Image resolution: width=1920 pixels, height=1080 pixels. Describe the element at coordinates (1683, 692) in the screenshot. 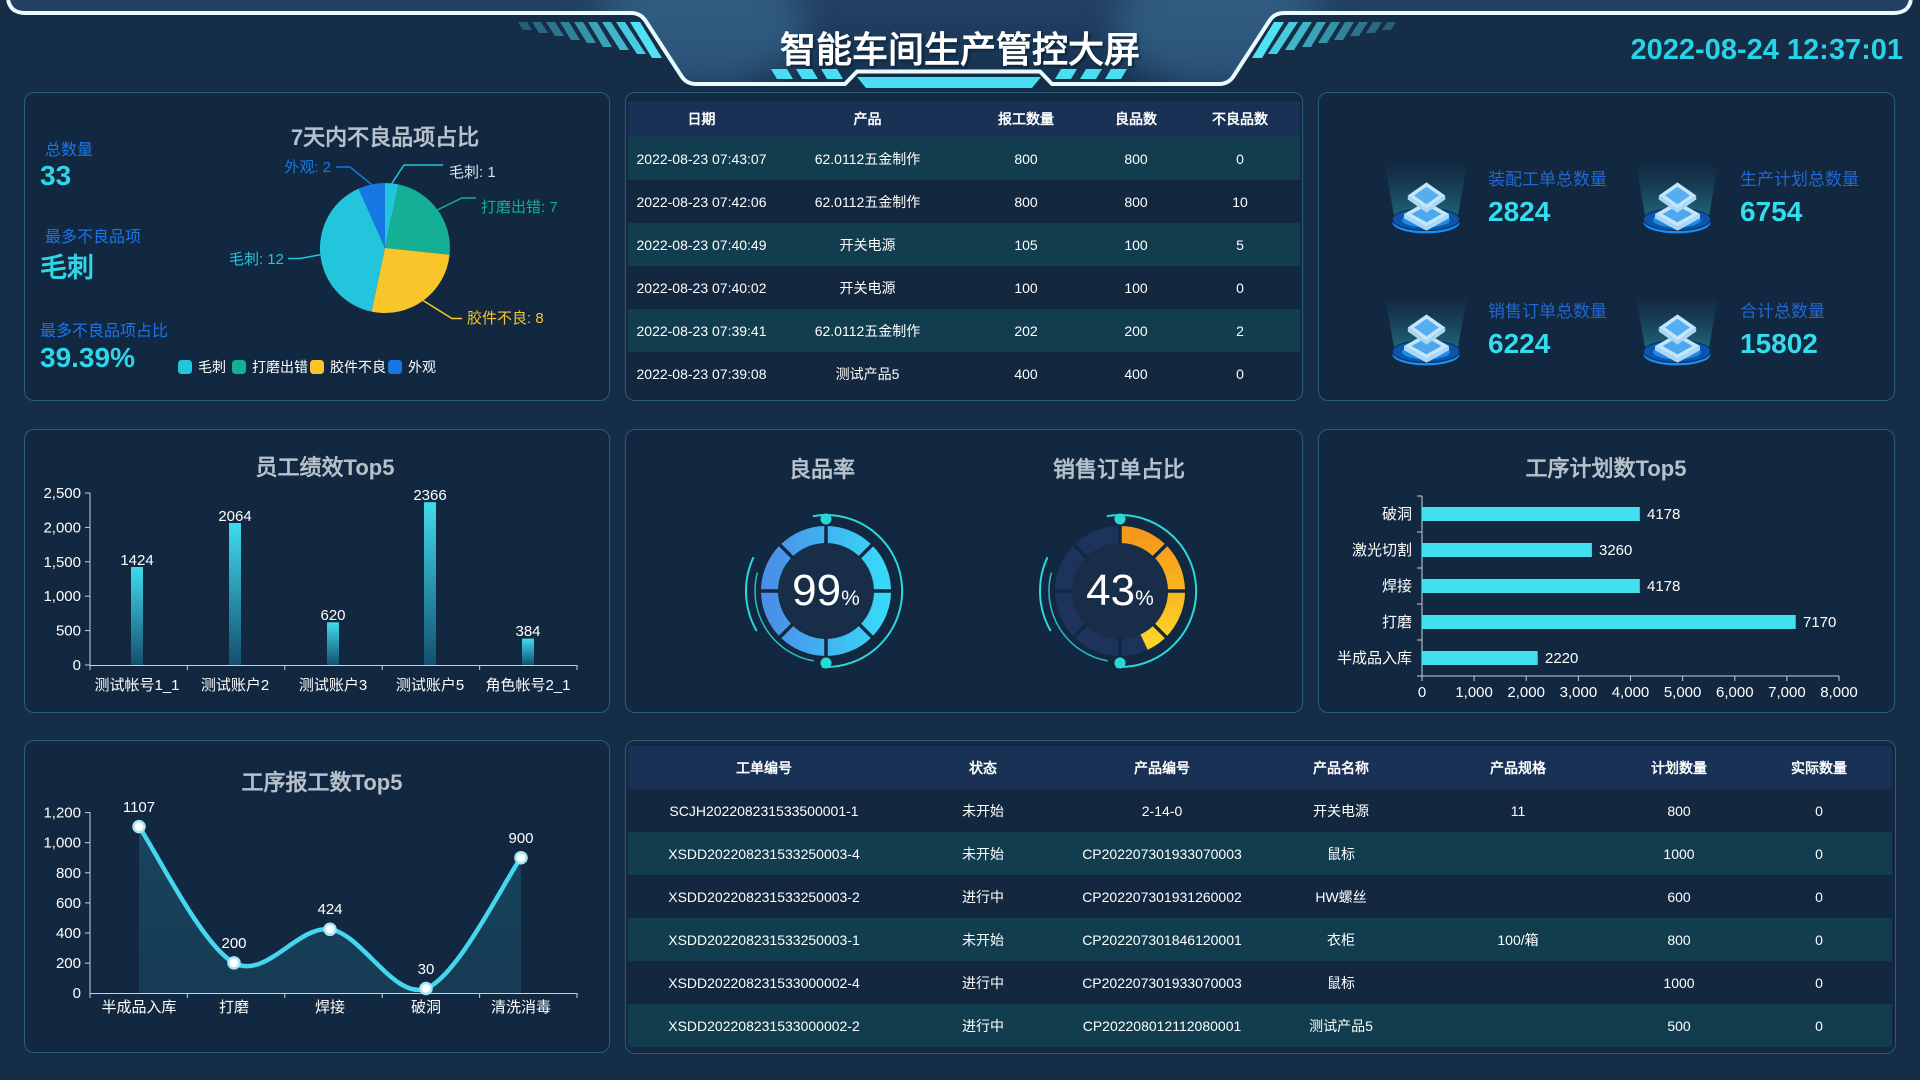

I see `svg-text: 5,000` at that location.